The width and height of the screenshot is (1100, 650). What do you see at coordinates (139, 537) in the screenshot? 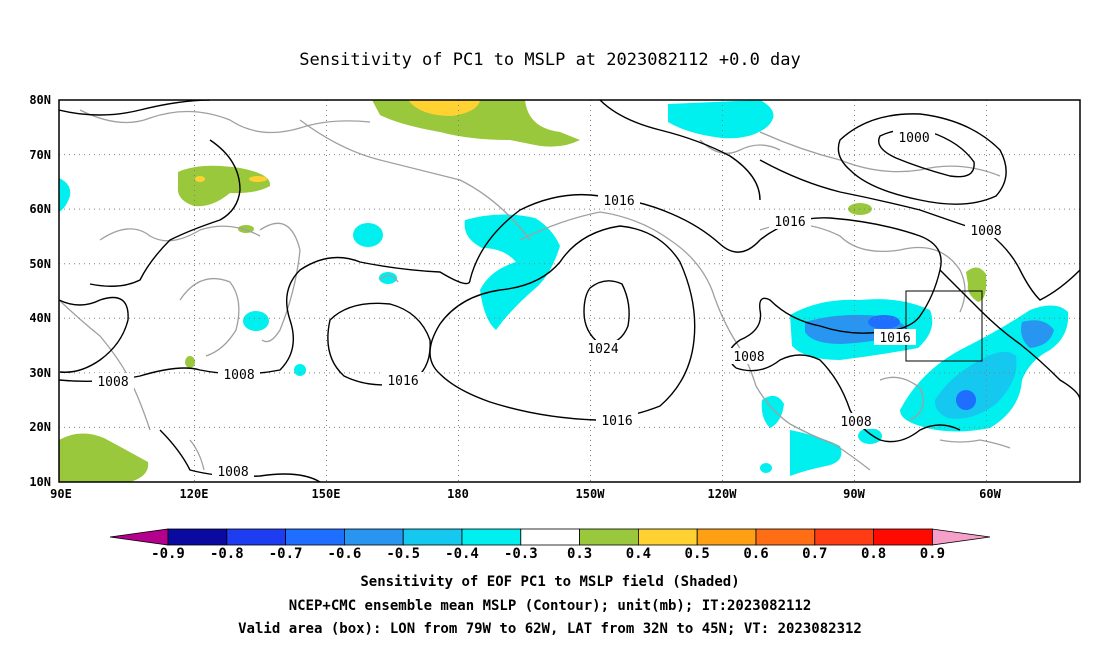
I see `colorbar-low-arrow` at bounding box center [139, 537].